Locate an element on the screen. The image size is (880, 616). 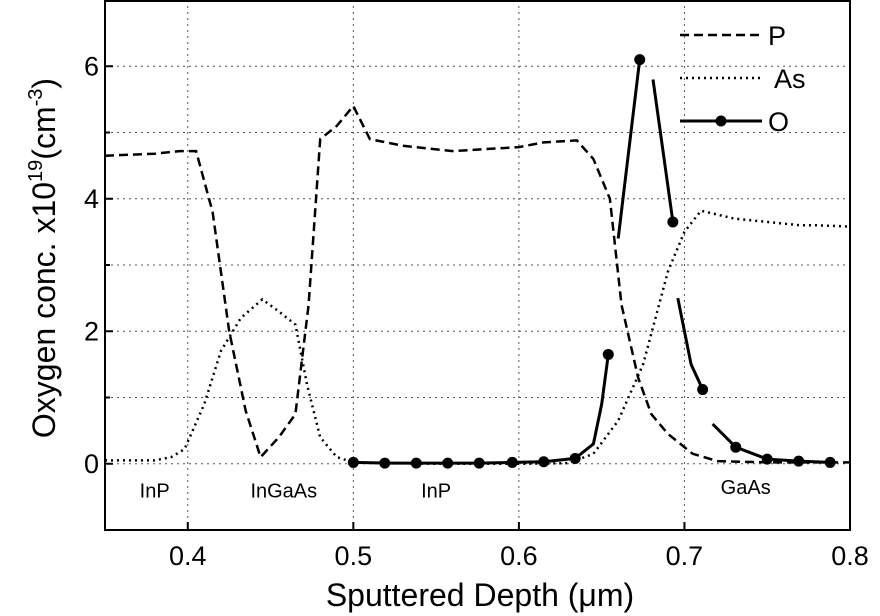
x-tick-label: 0.7 is located at coordinates (685, 556).